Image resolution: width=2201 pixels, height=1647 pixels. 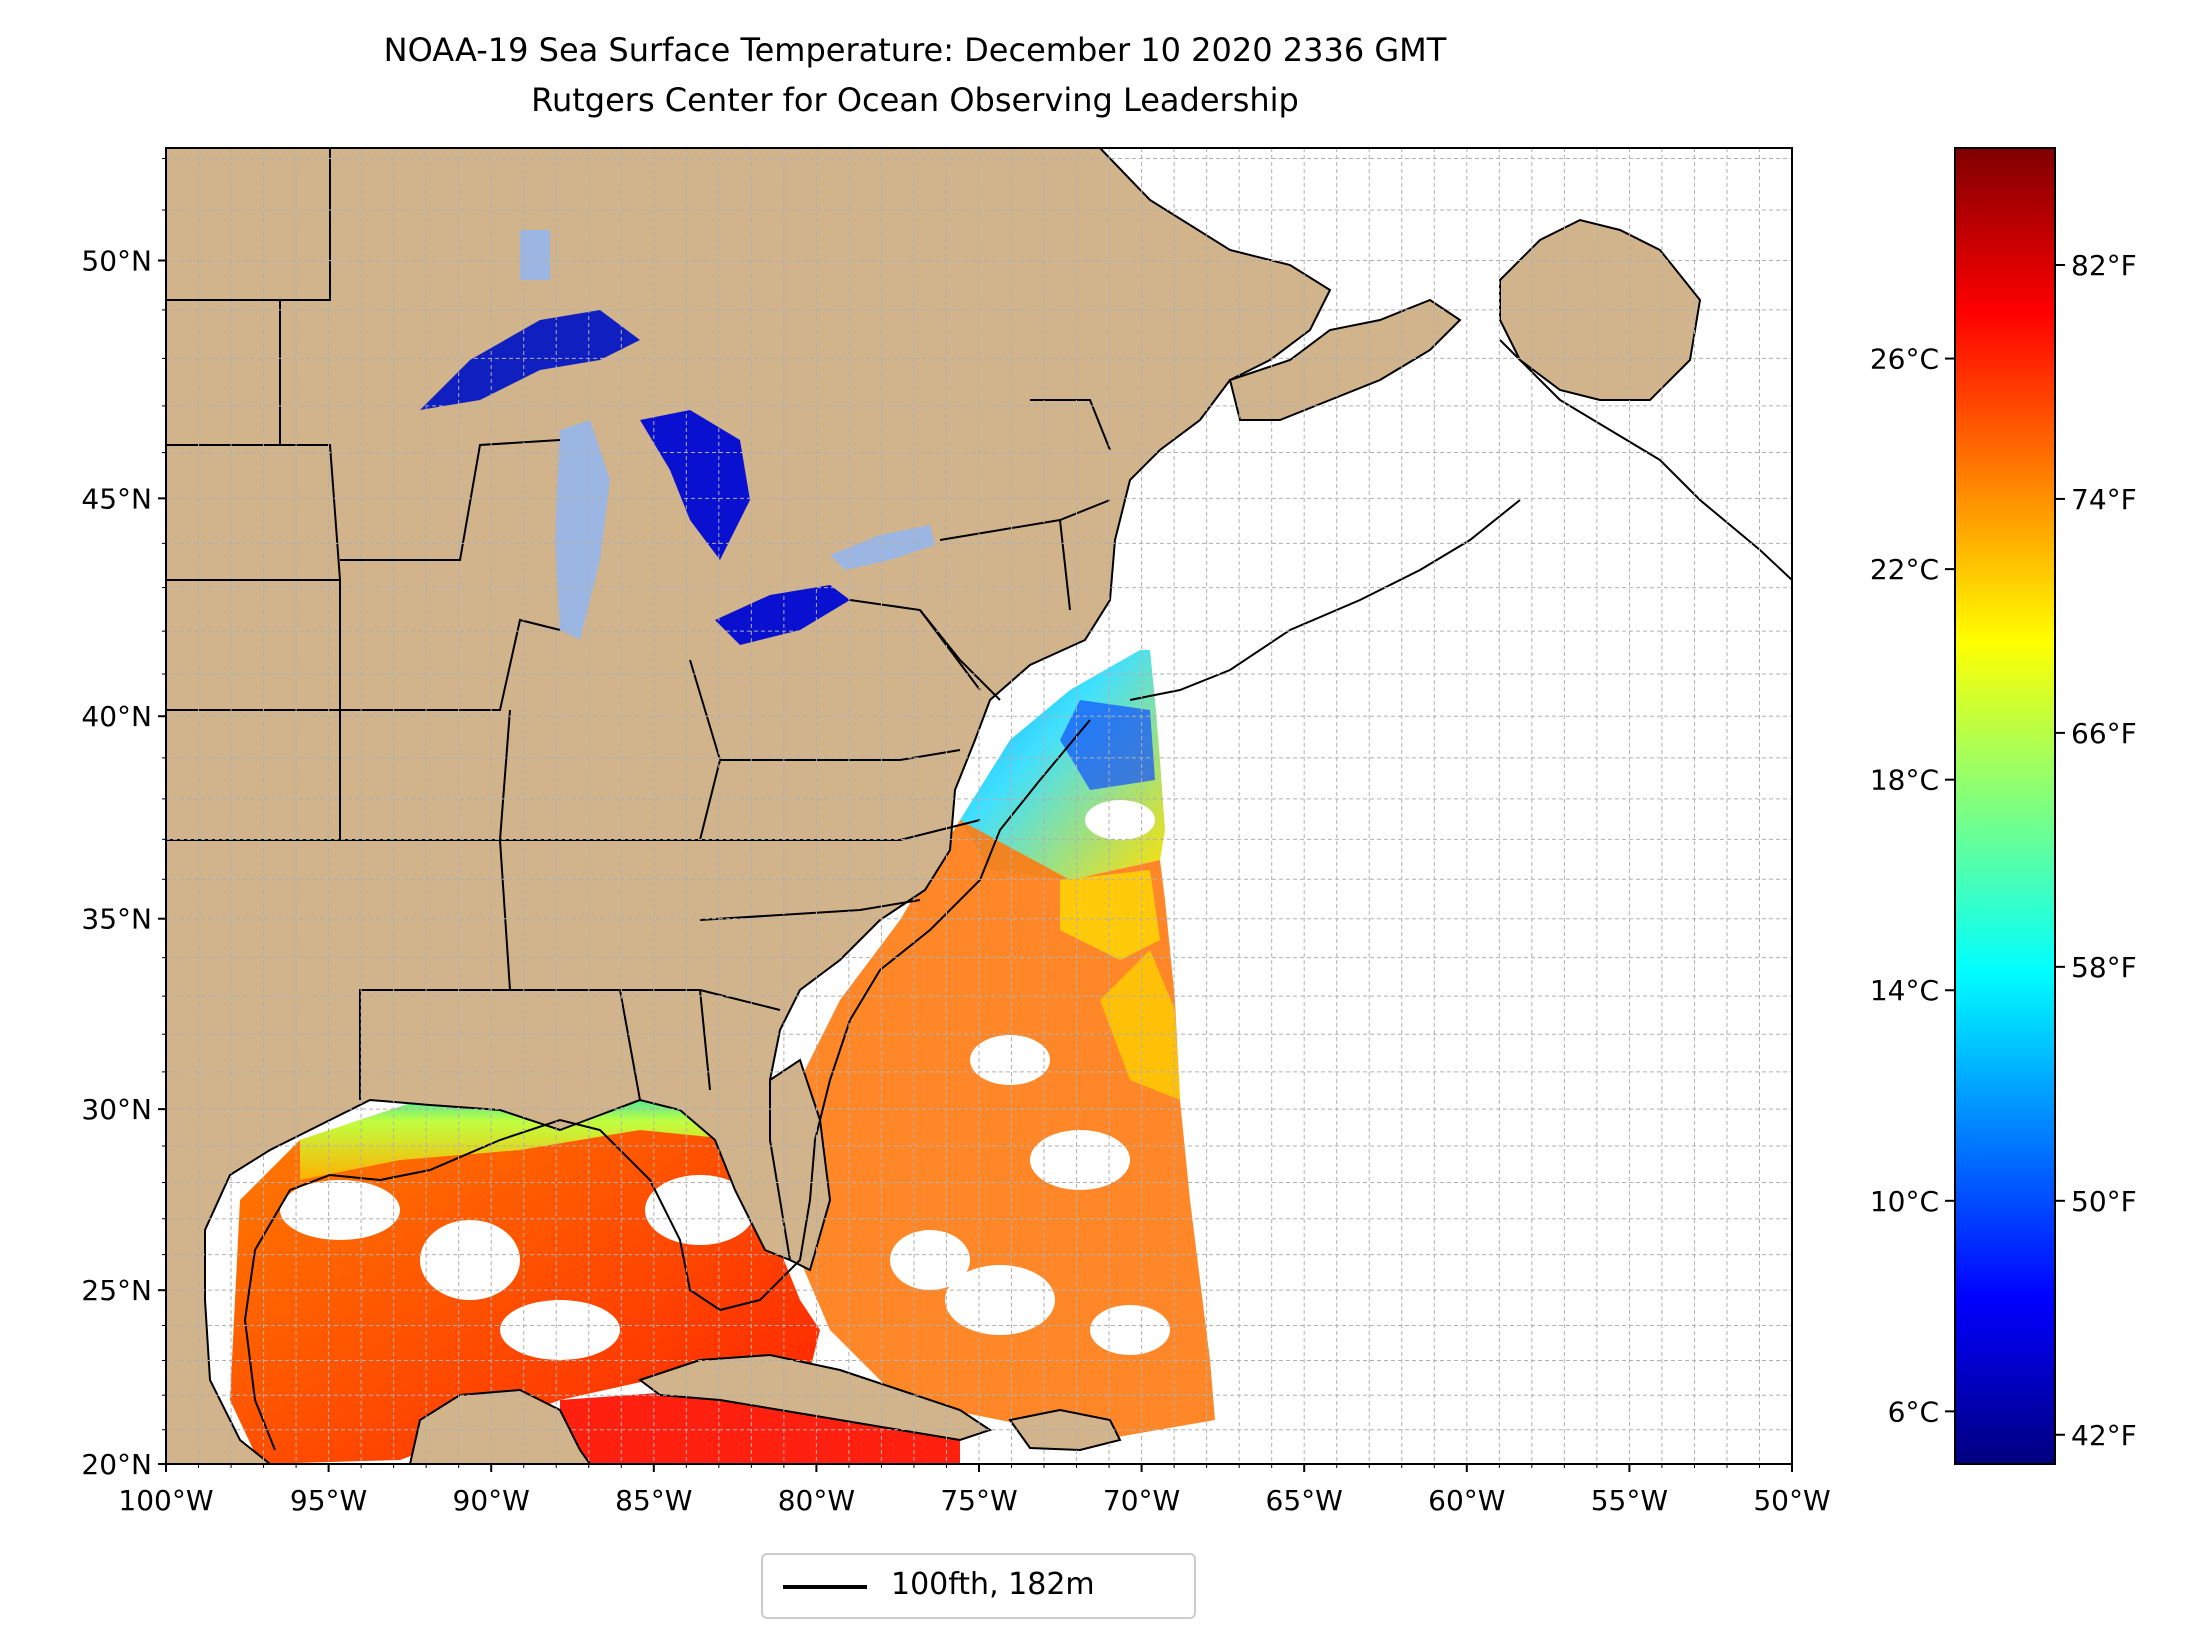 What do you see at coordinates (116, 498) in the screenshot?
I see `lat-tick-label: 45°N` at bounding box center [116, 498].